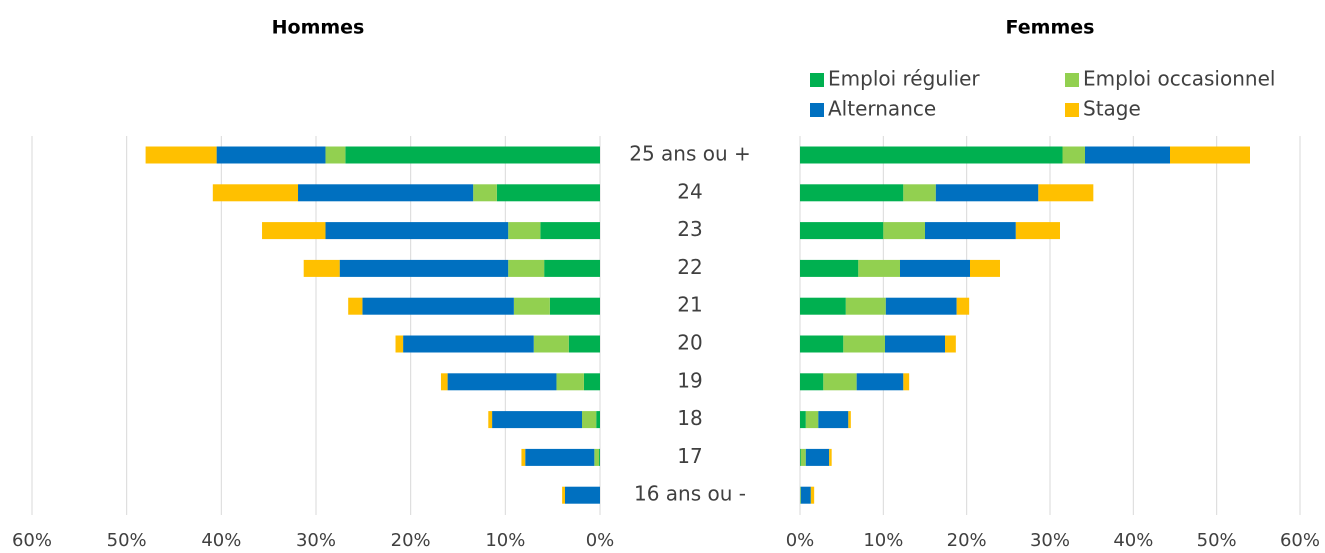  I want to click on chart-title: Hommes, so click(318, 28).